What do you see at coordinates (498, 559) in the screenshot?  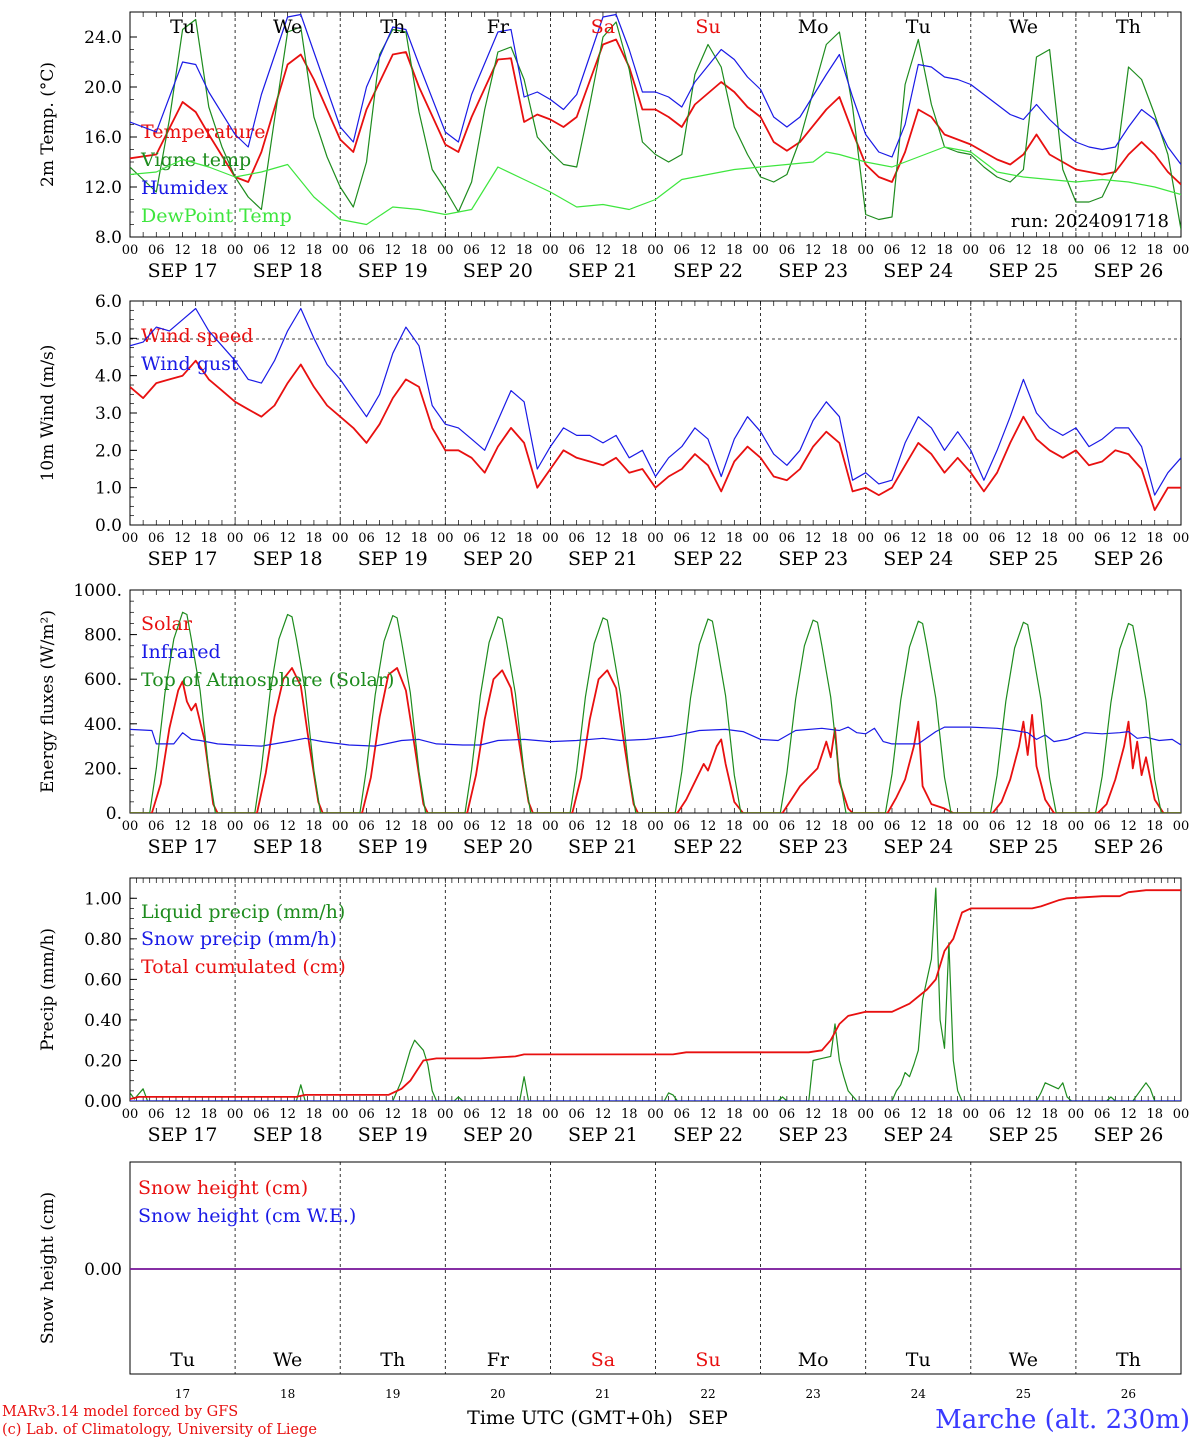 I see `date-label: SEP 20` at bounding box center [498, 559].